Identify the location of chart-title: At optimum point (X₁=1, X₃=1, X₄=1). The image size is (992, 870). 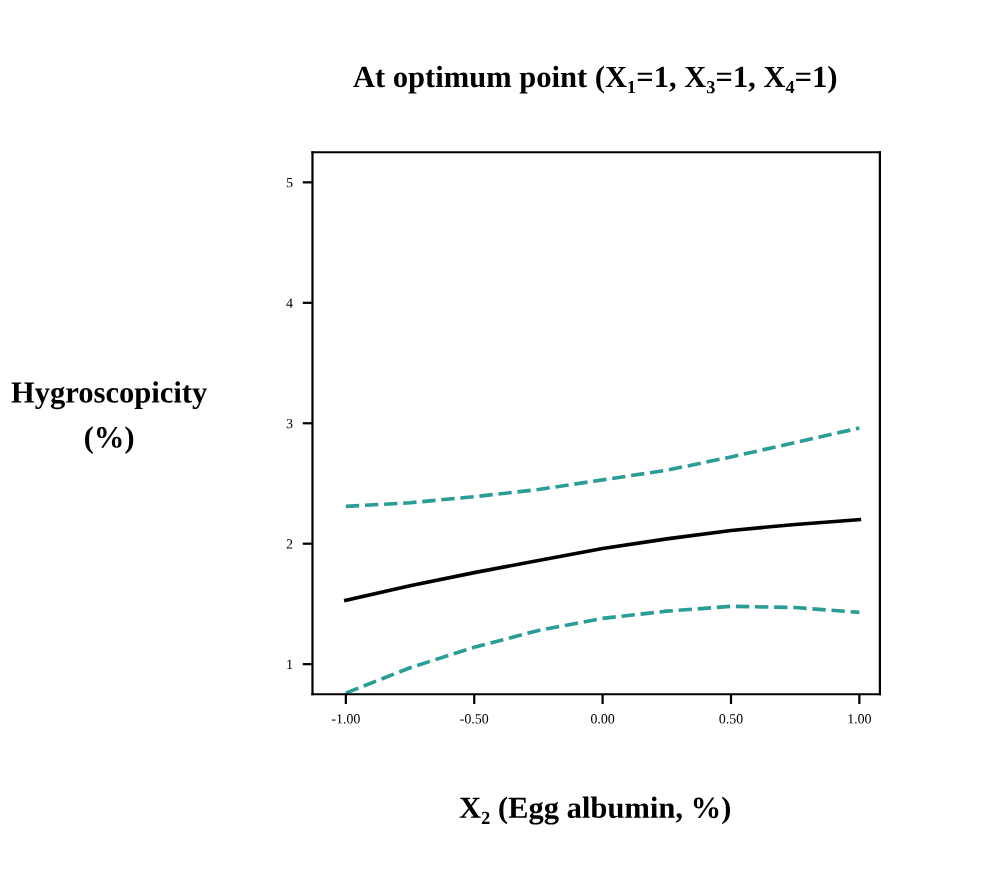
(595, 79).